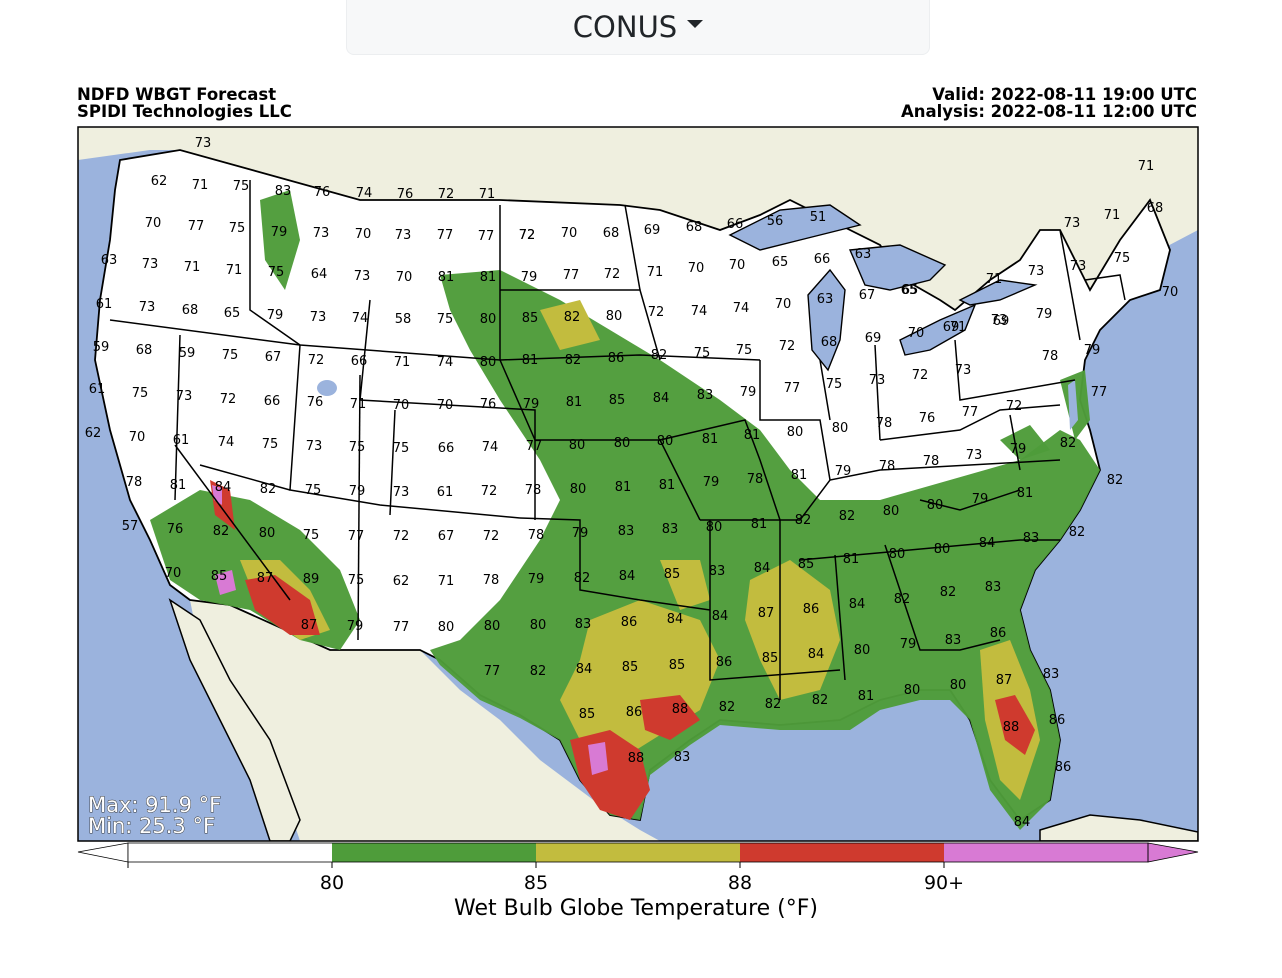 The width and height of the screenshot is (1282, 978). What do you see at coordinates (97, 389) in the screenshot?
I see `station-value: 61` at bounding box center [97, 389].